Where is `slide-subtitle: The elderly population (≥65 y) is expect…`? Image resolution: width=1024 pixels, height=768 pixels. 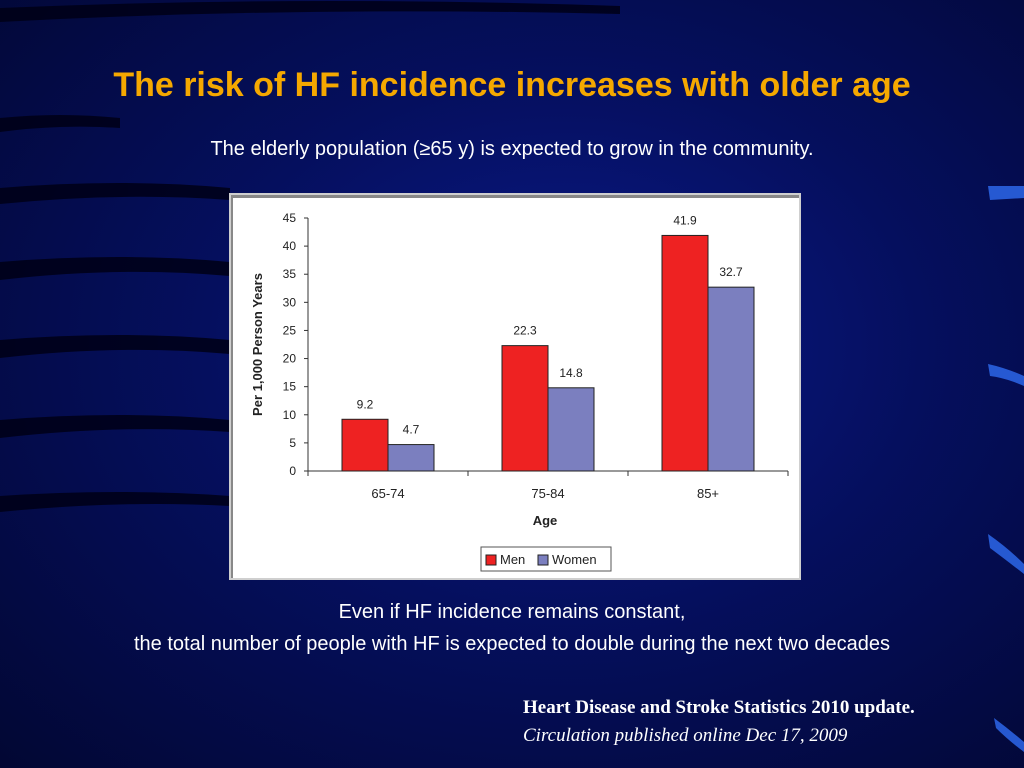 slide-subtitle: The elderly population (≥65 y) is expect… is located at coordinates (512, 149).